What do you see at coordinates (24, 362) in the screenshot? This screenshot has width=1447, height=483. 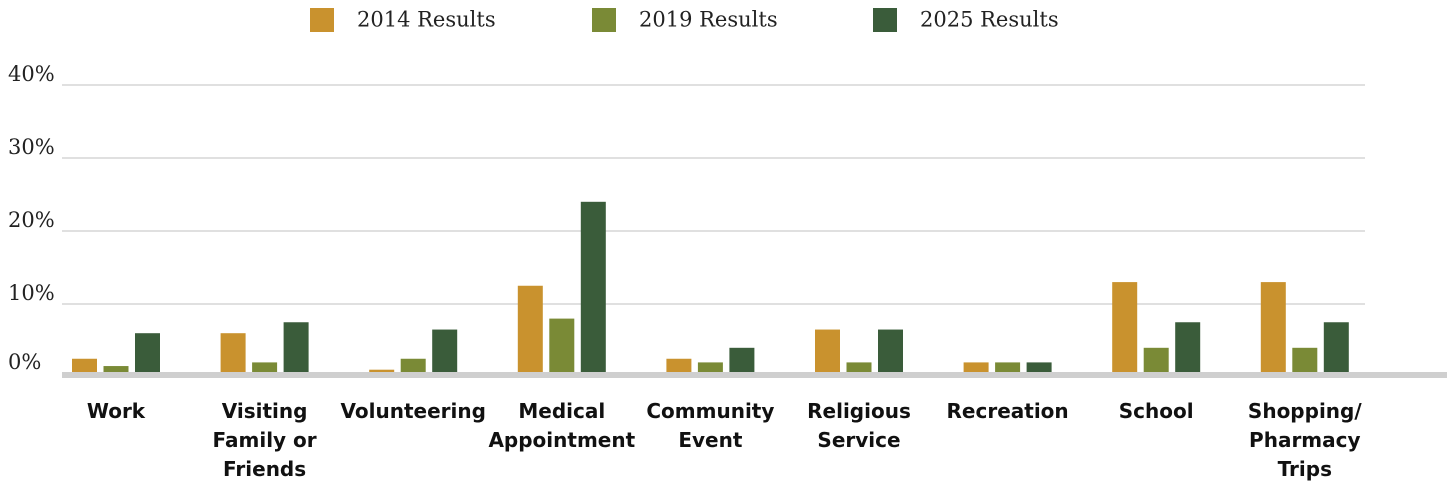 I see `y-tick-label: 0%` at bounding box center [24, 362].